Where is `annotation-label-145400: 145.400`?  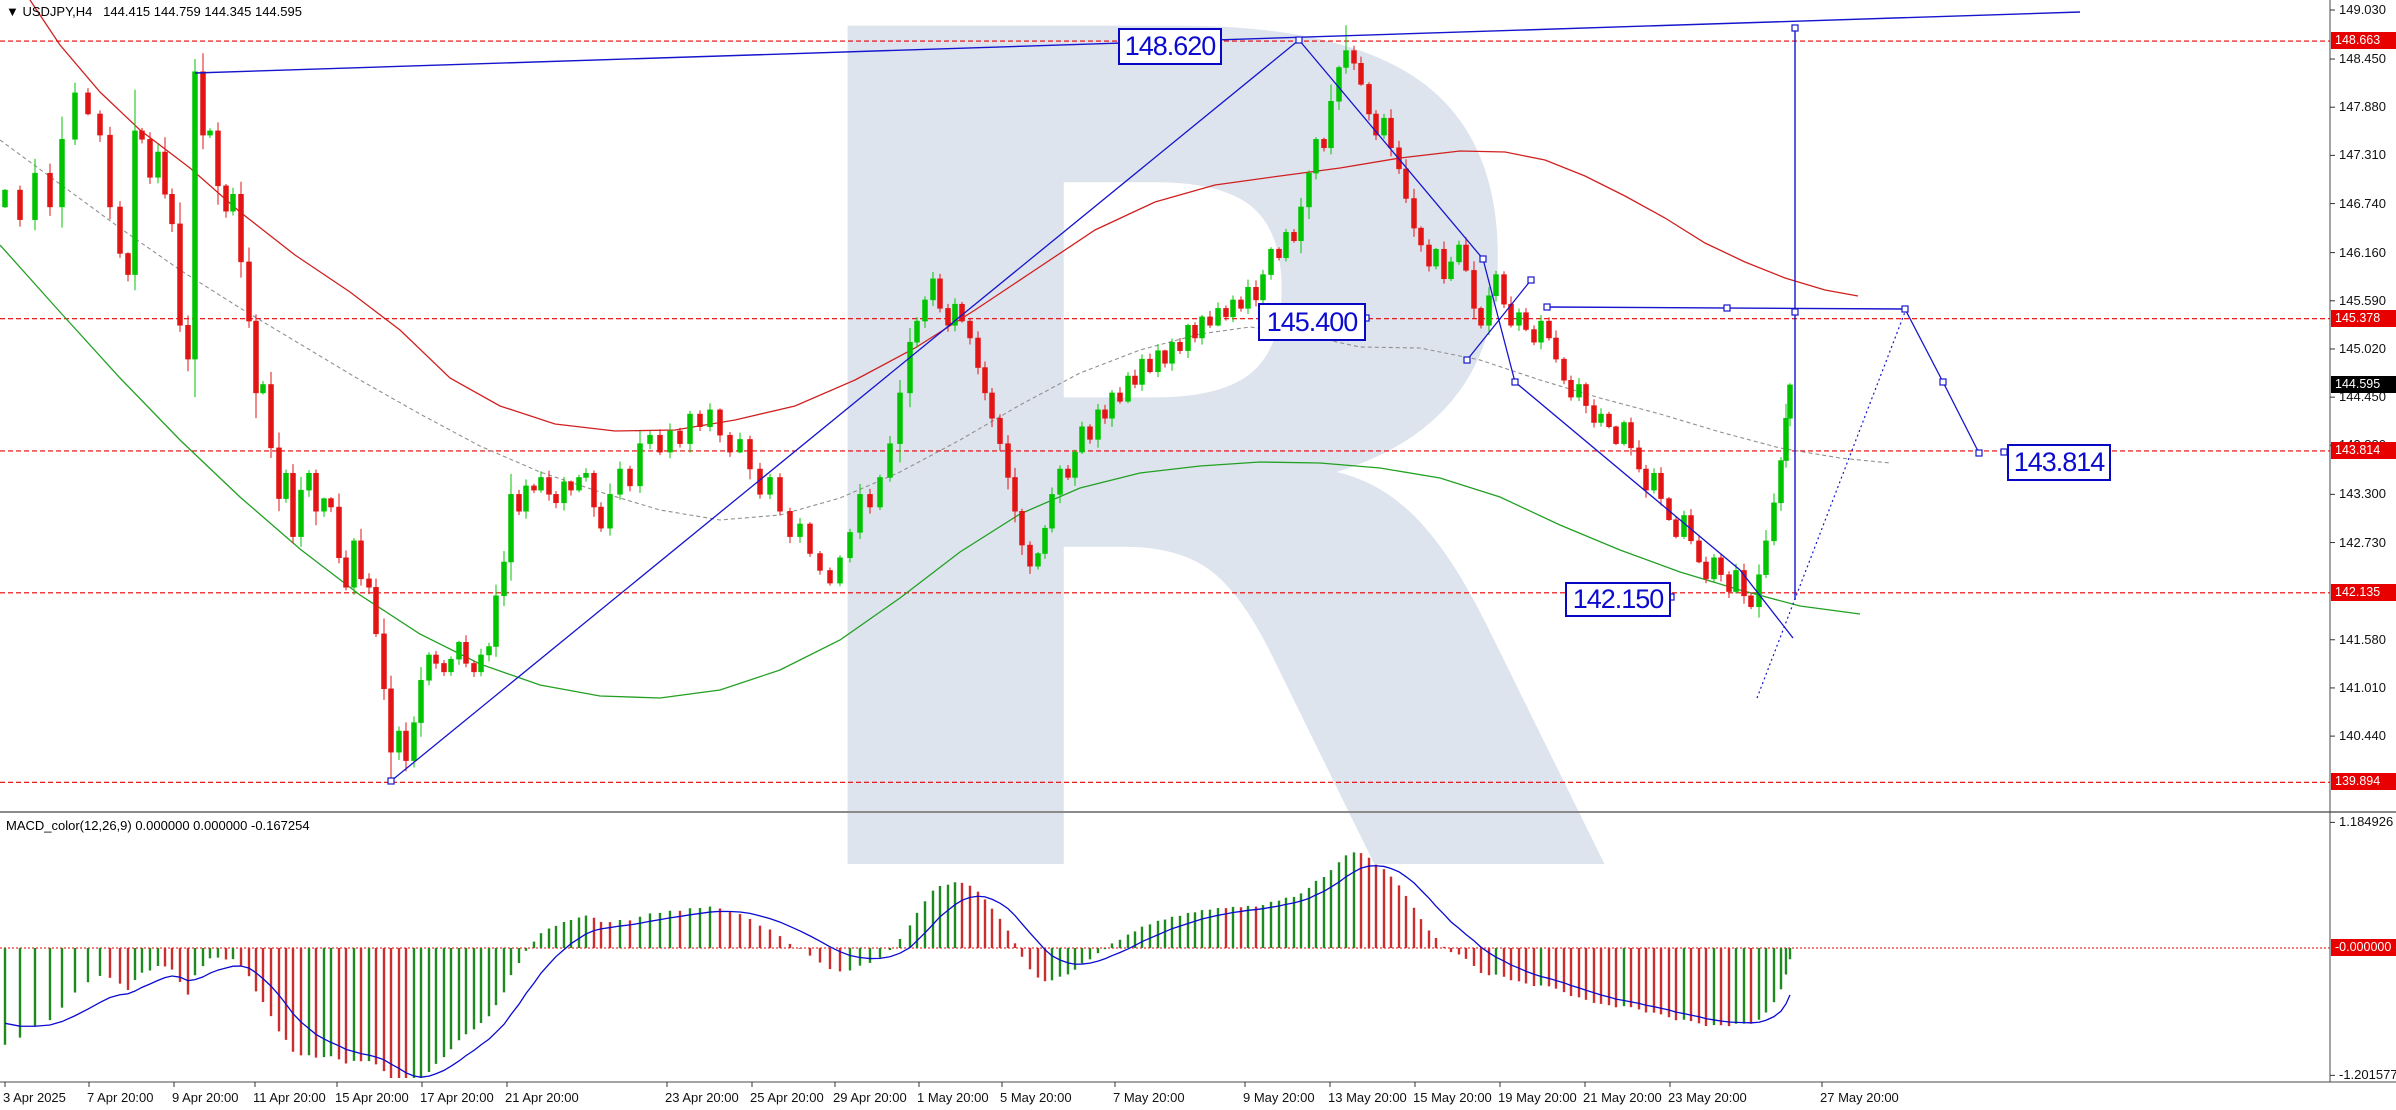
annotation-label-145400: 145.400 is located at coordinates (1312, 322).